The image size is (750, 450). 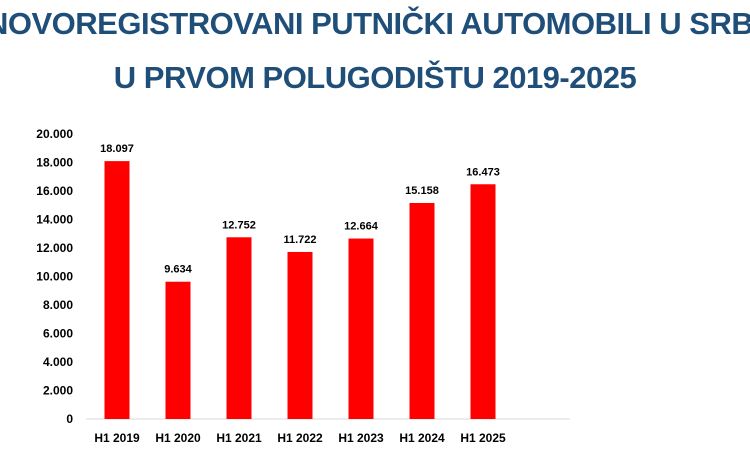 What do you see at coordinates (361, 438) in the screenshot?
I see `x-tick-label: H1 2023` at bounding box center [361, 438].